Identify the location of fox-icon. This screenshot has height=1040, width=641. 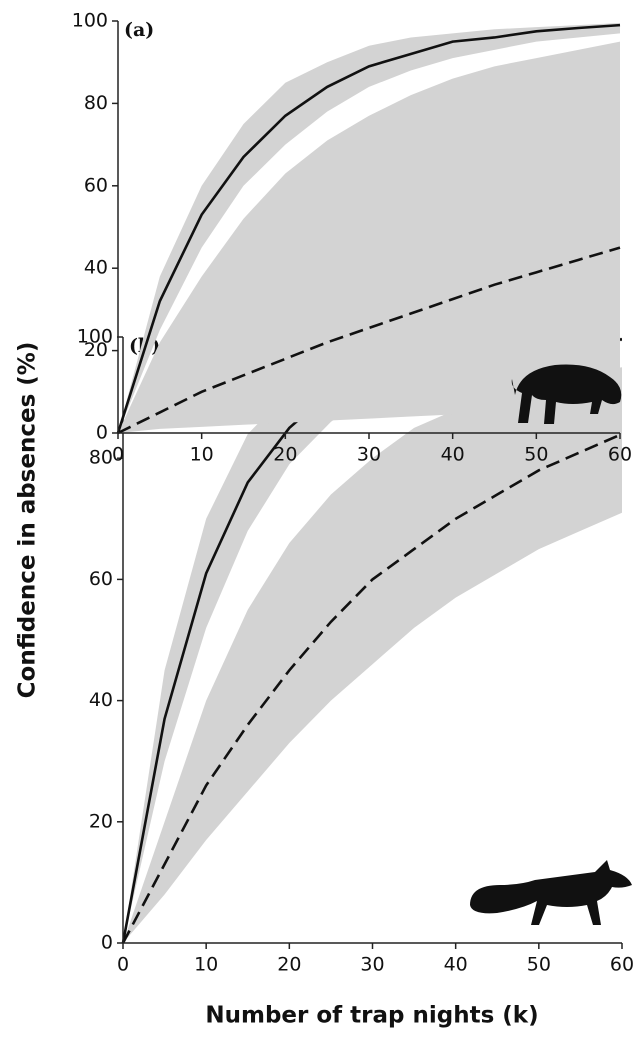
(551, 892).